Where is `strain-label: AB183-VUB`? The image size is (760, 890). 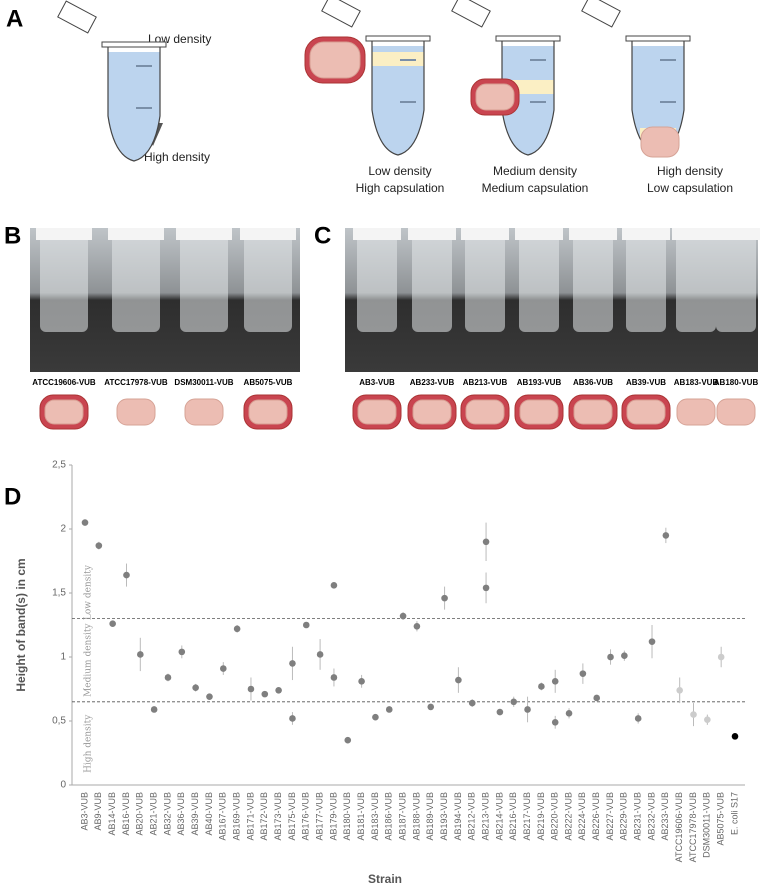 strain-label: AB183-VUB is located at coordinates (696, 382).